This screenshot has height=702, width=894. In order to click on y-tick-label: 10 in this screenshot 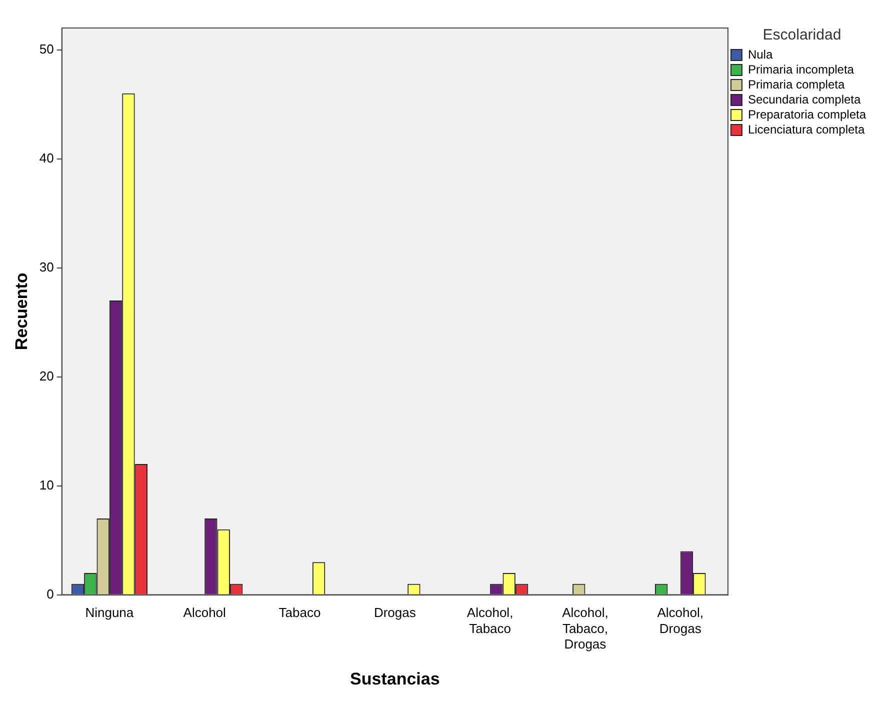, I will do `click(46, 484)`.